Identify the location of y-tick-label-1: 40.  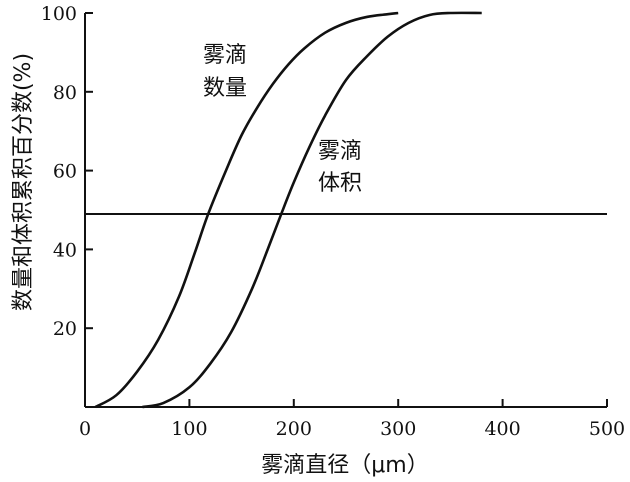
(65, 250).